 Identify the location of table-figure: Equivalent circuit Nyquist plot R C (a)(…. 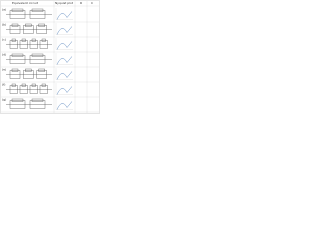
(50, 57).